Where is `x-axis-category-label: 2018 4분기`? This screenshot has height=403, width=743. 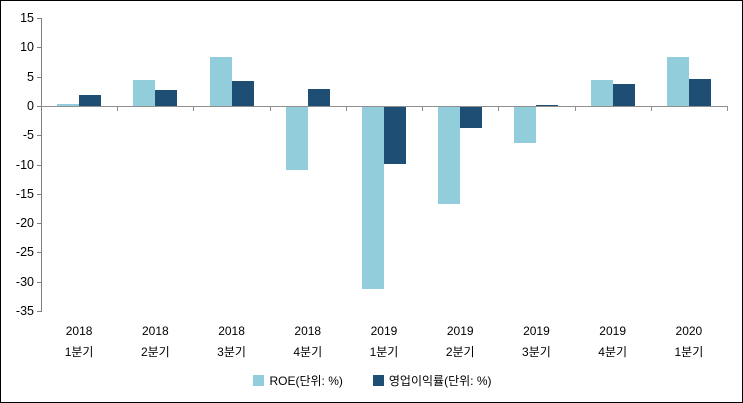
x-axis-category-label: 2018 4분기 is located at coordinates (308, 341).